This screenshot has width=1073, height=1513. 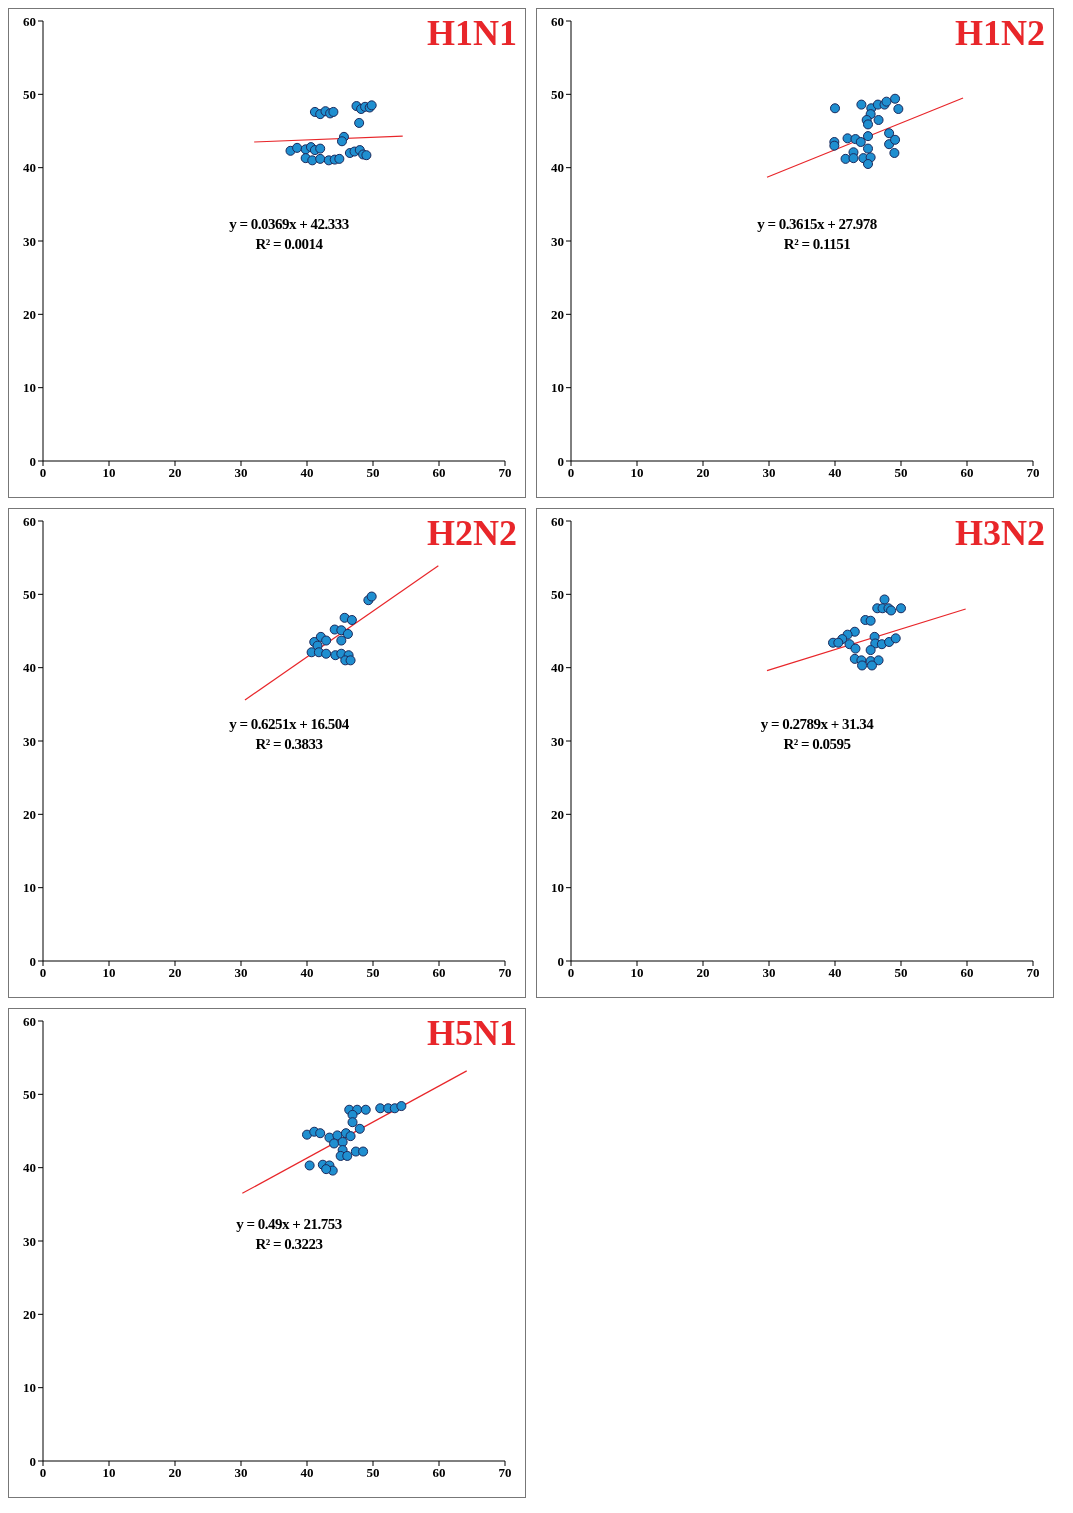 I want to click on annotation: y = 0.6251x + 16.504, so click(x=289, y=724).